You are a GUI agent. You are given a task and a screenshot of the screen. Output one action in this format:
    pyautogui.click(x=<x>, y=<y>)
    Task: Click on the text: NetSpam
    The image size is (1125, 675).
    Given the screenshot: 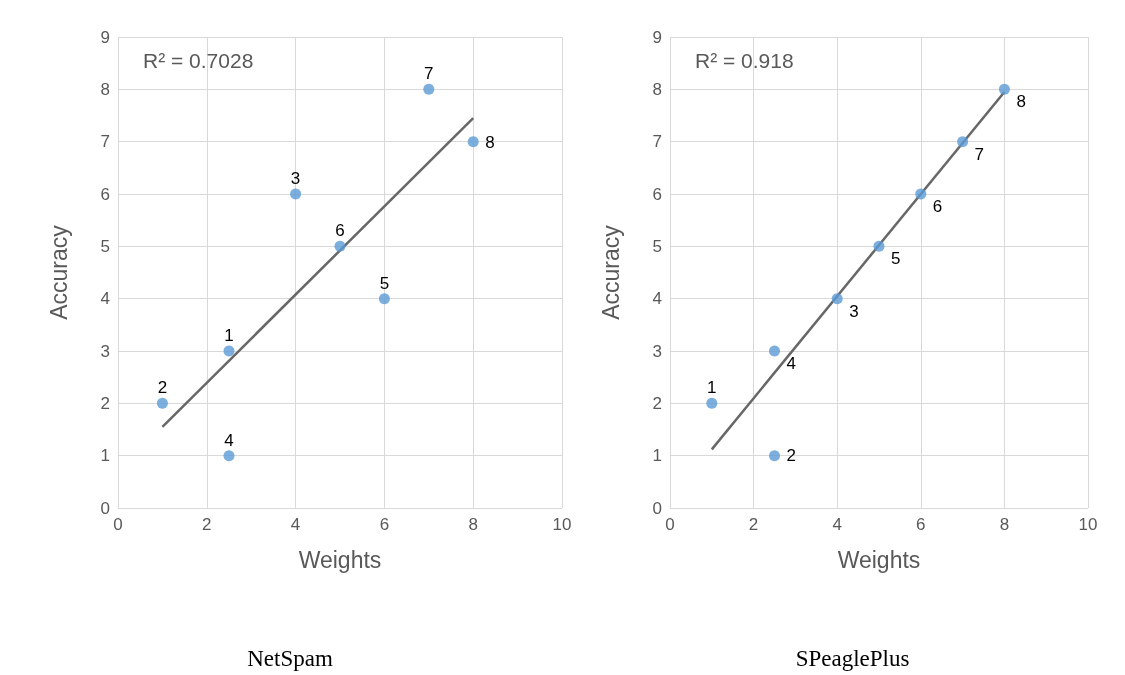 What is the action you would take?
    pyautogui.click(x=290, y=658)
    